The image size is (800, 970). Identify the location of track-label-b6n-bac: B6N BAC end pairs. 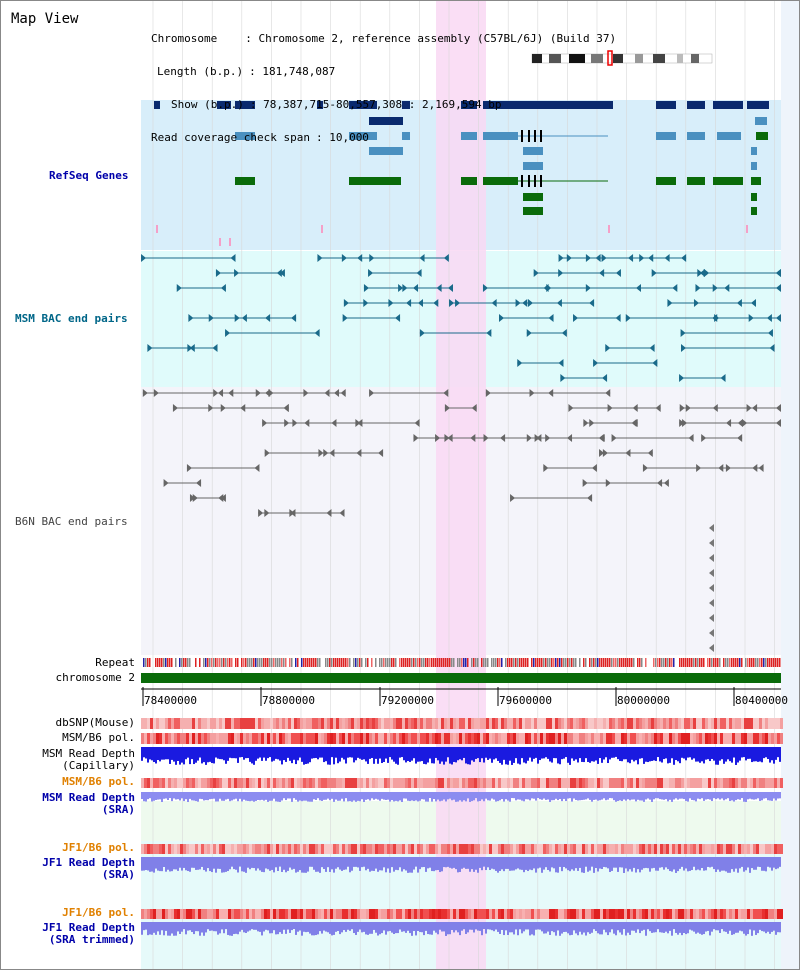
(71, 521).